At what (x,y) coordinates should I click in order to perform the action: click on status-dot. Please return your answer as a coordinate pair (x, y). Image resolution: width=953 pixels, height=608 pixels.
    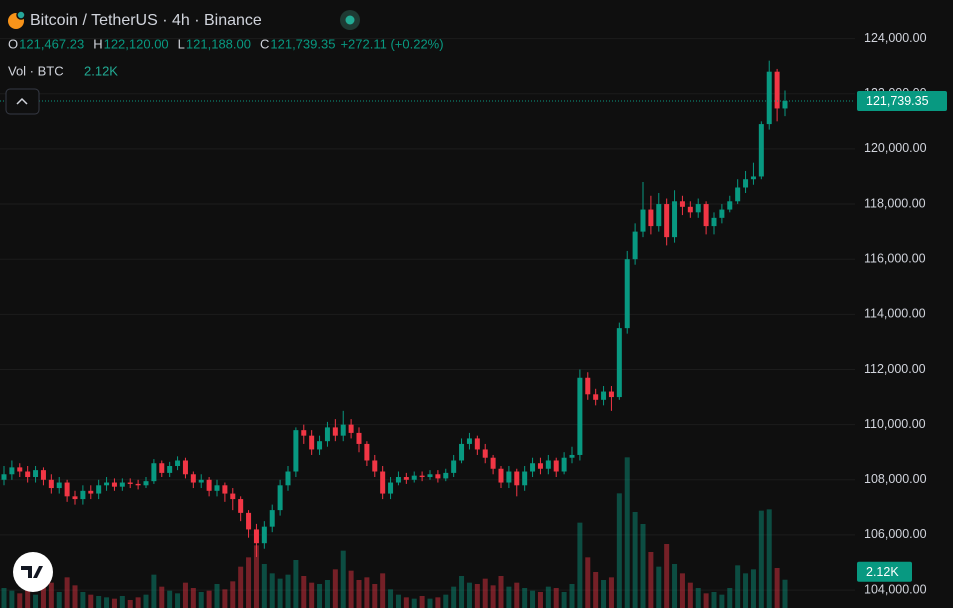
    Looking at the image, I should click on (350, 20).